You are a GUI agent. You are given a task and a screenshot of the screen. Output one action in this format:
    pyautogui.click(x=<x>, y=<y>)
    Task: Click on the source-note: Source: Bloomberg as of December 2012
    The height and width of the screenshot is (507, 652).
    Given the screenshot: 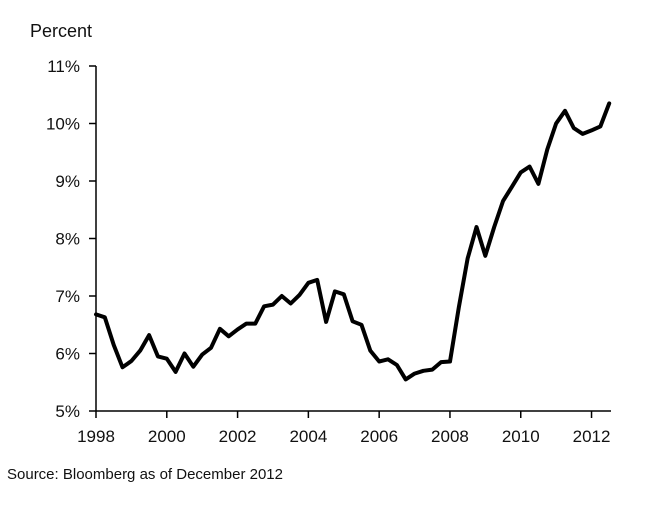 What is the action you would take?
    pyautogui.click(x=145, y=474)
    